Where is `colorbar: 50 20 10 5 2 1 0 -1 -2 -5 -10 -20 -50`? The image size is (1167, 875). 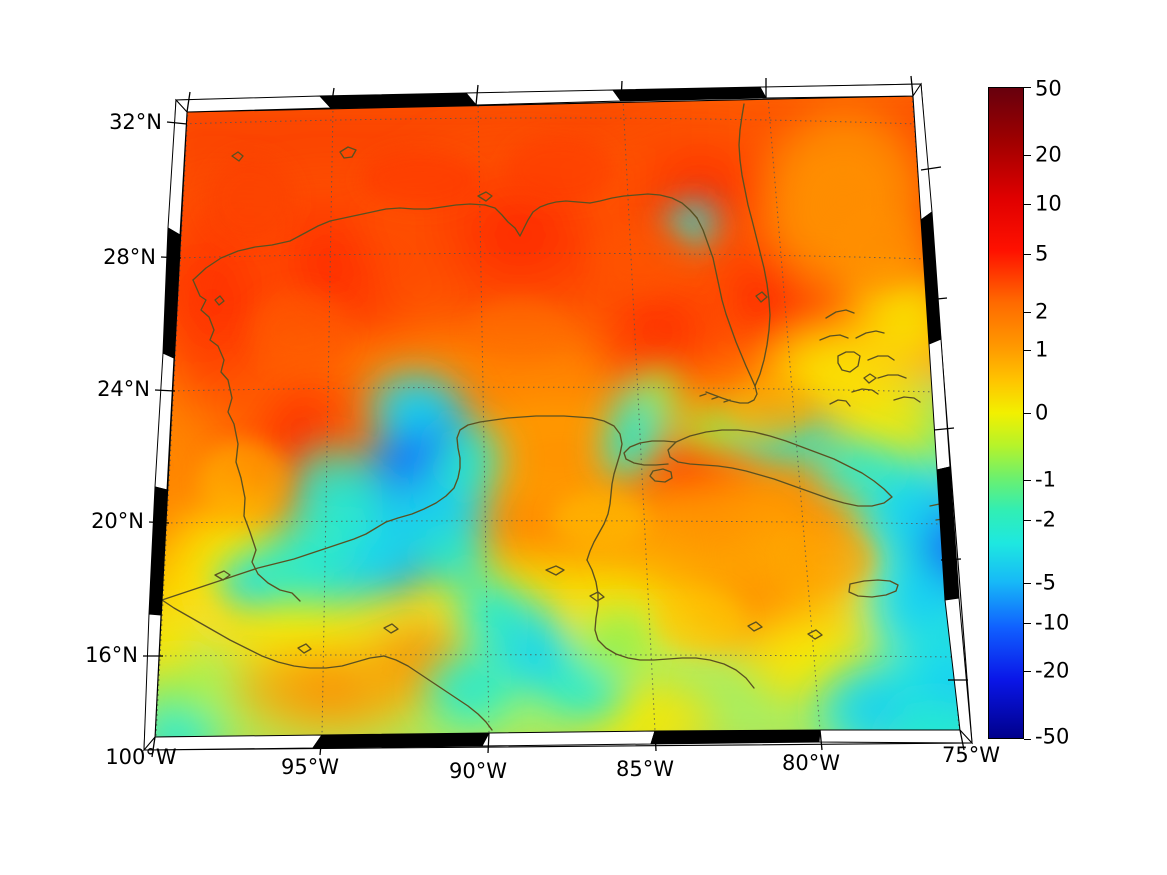
colorbar: 50 20 10 5 2 1 0 -1 -2 -5 -10 -20 -50 is located at coordinates (1028, 412).